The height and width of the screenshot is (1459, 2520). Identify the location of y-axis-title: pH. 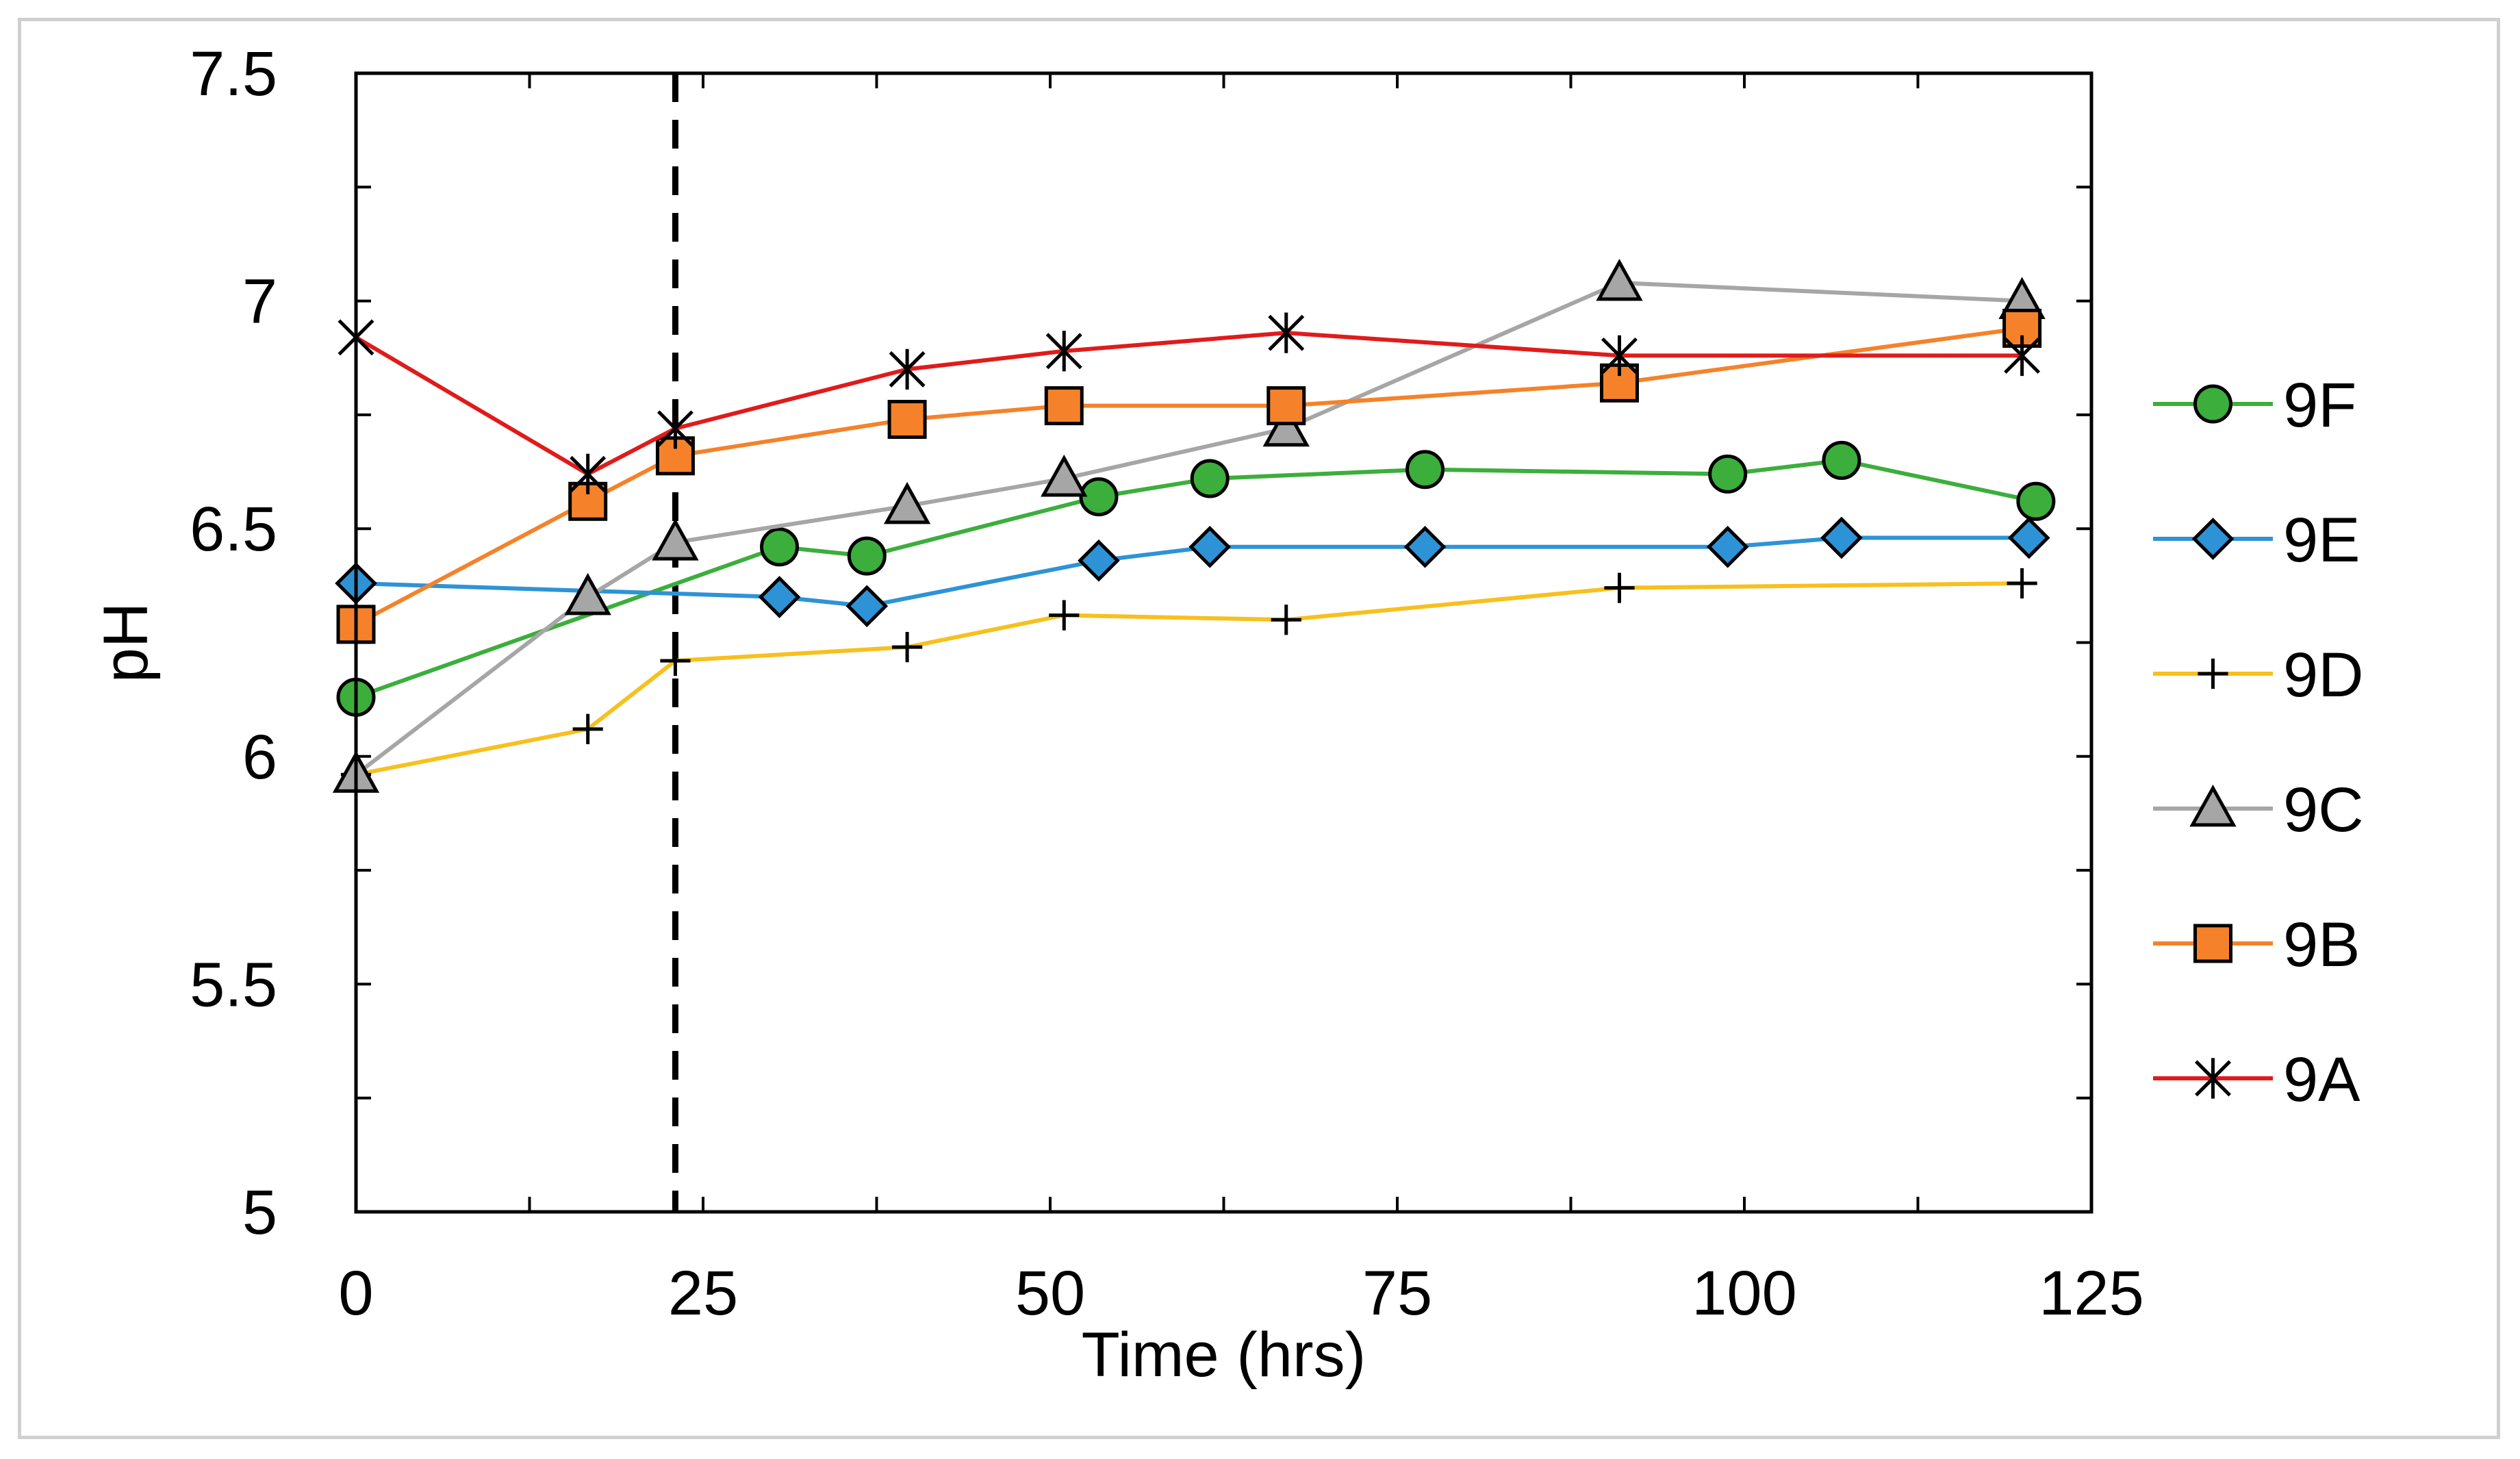
(126, 643).